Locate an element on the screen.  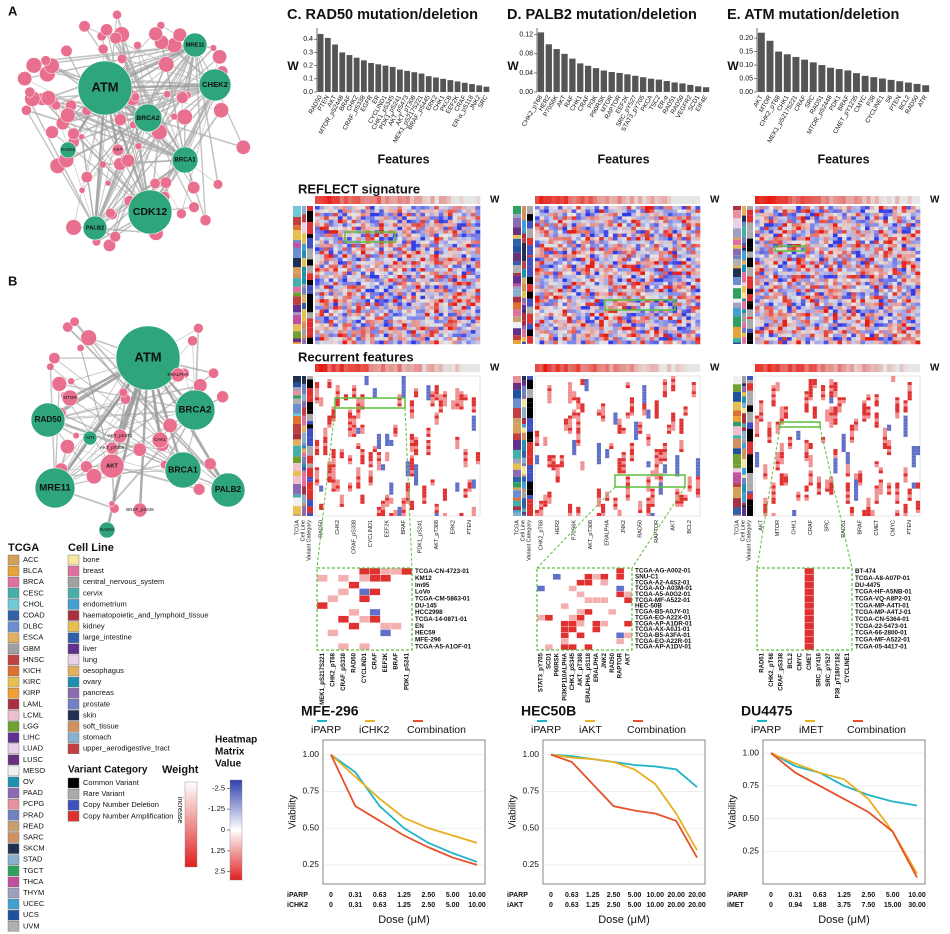
legend-label: ovary is located at coordinates (92, 681).